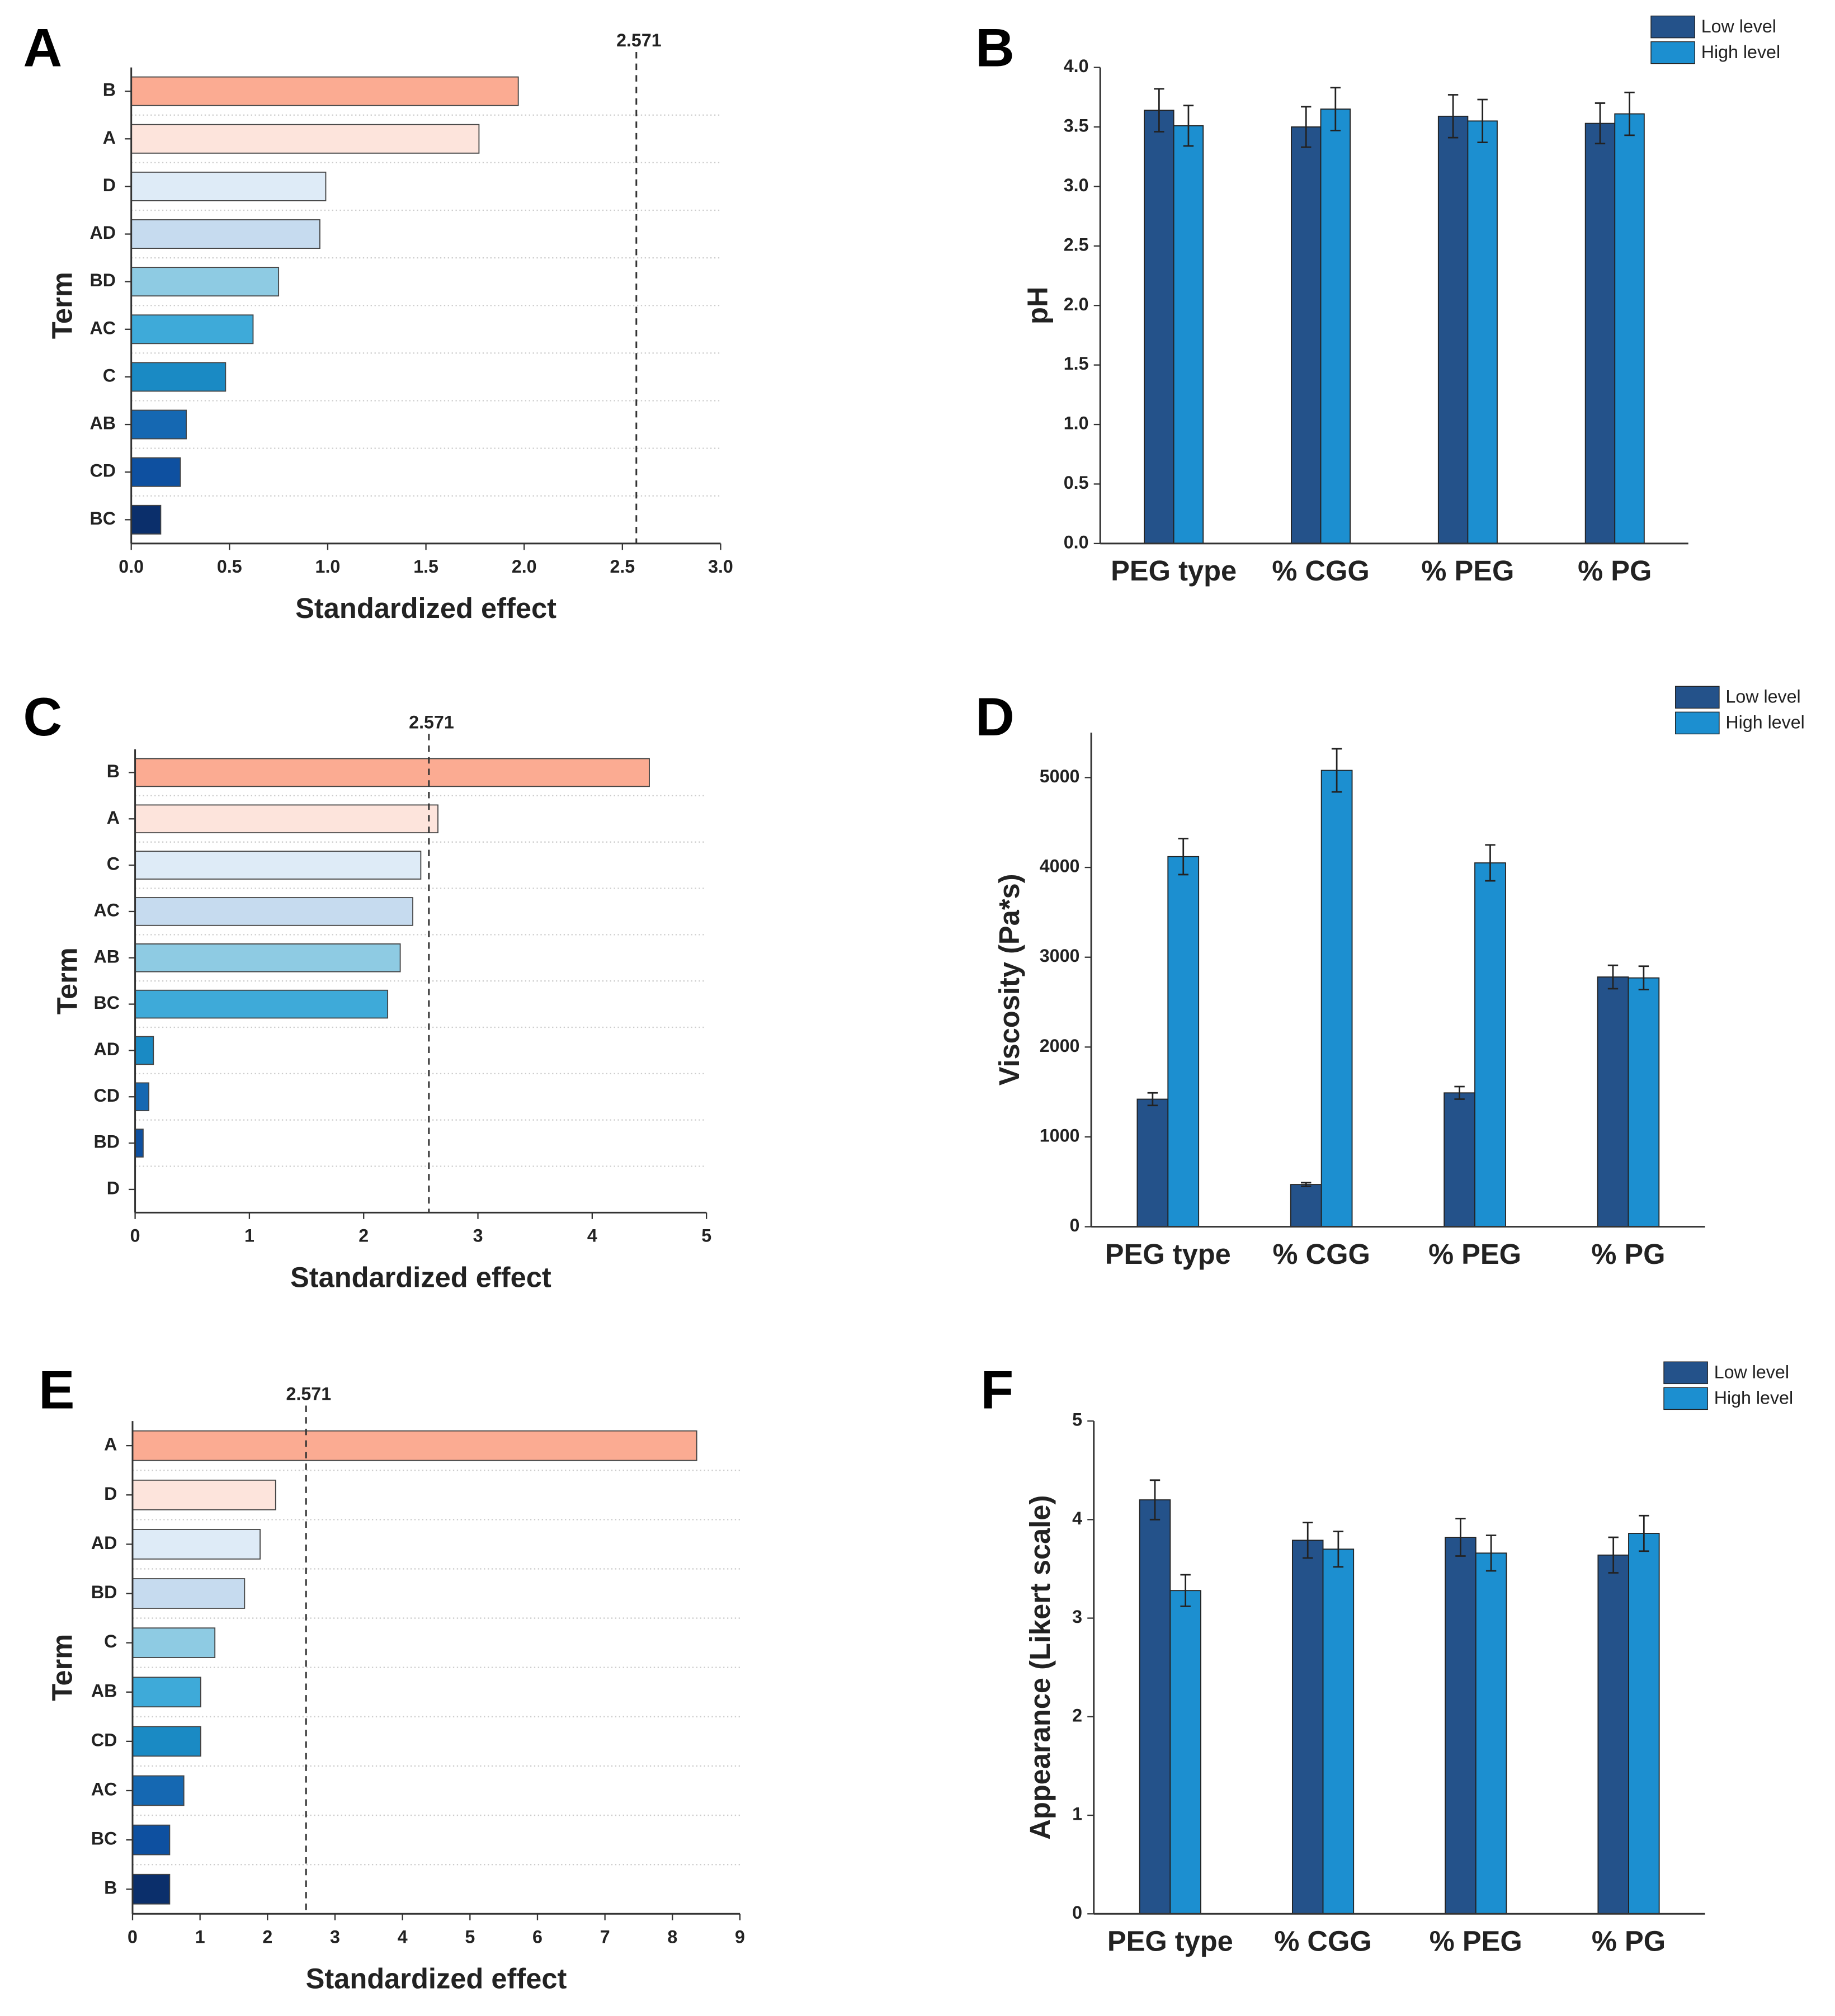 The image size is (1835, 2016). I want to click on panel-letter: D, so click(995, 717).